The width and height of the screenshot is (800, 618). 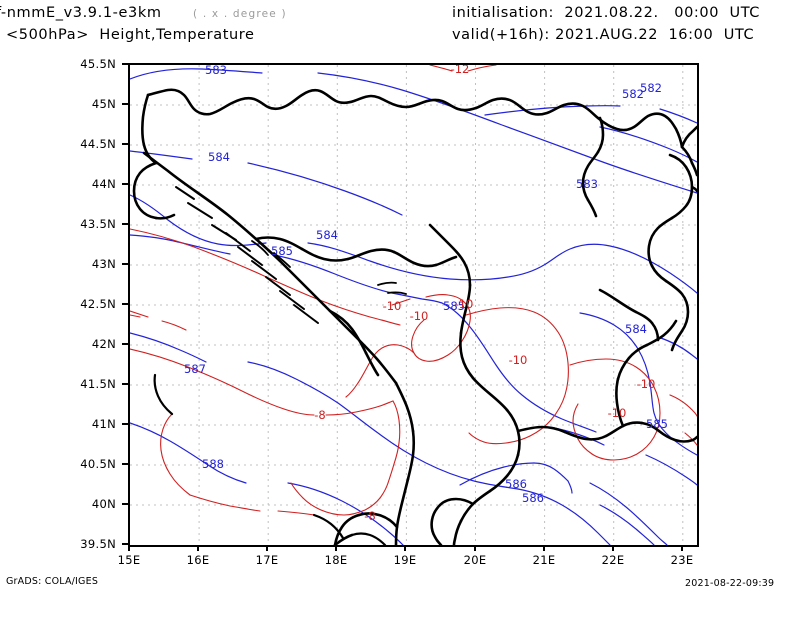 What do you see at coordinates (336, 560) in the screenshot?
I see `x-axis-label-3: 18E` at bounding box center [336, 560].